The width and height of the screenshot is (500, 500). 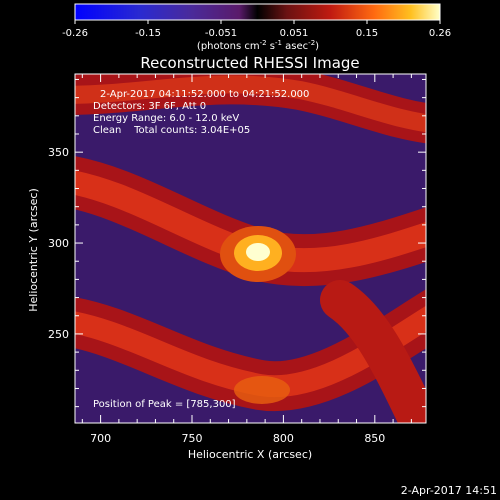 What do you see at coordinates (449, 490) in the screenshot?
I see `footer-timestamp: 2-Apr-2017 14:51` at bounding box center [449, 490].